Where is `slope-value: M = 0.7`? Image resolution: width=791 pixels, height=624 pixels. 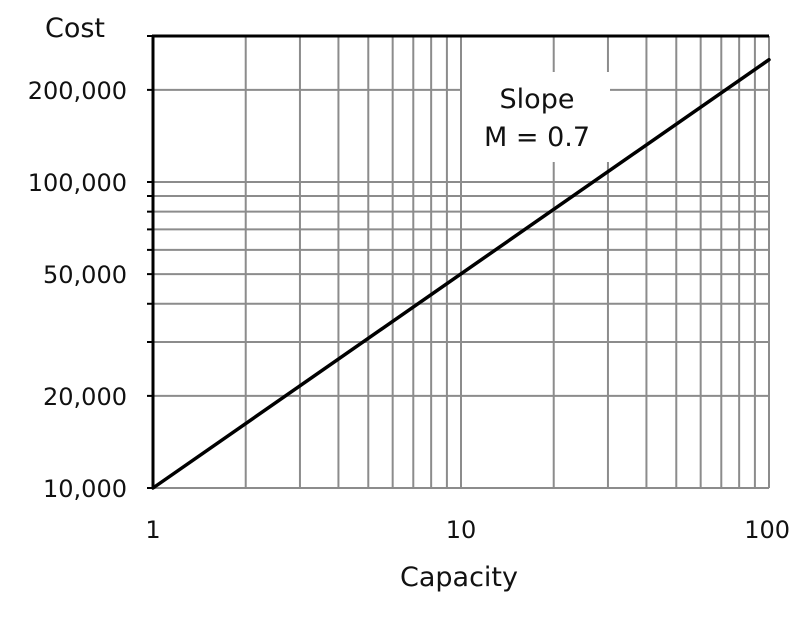 slope-value: M = 0.7 is located at coordinates (537, 137).